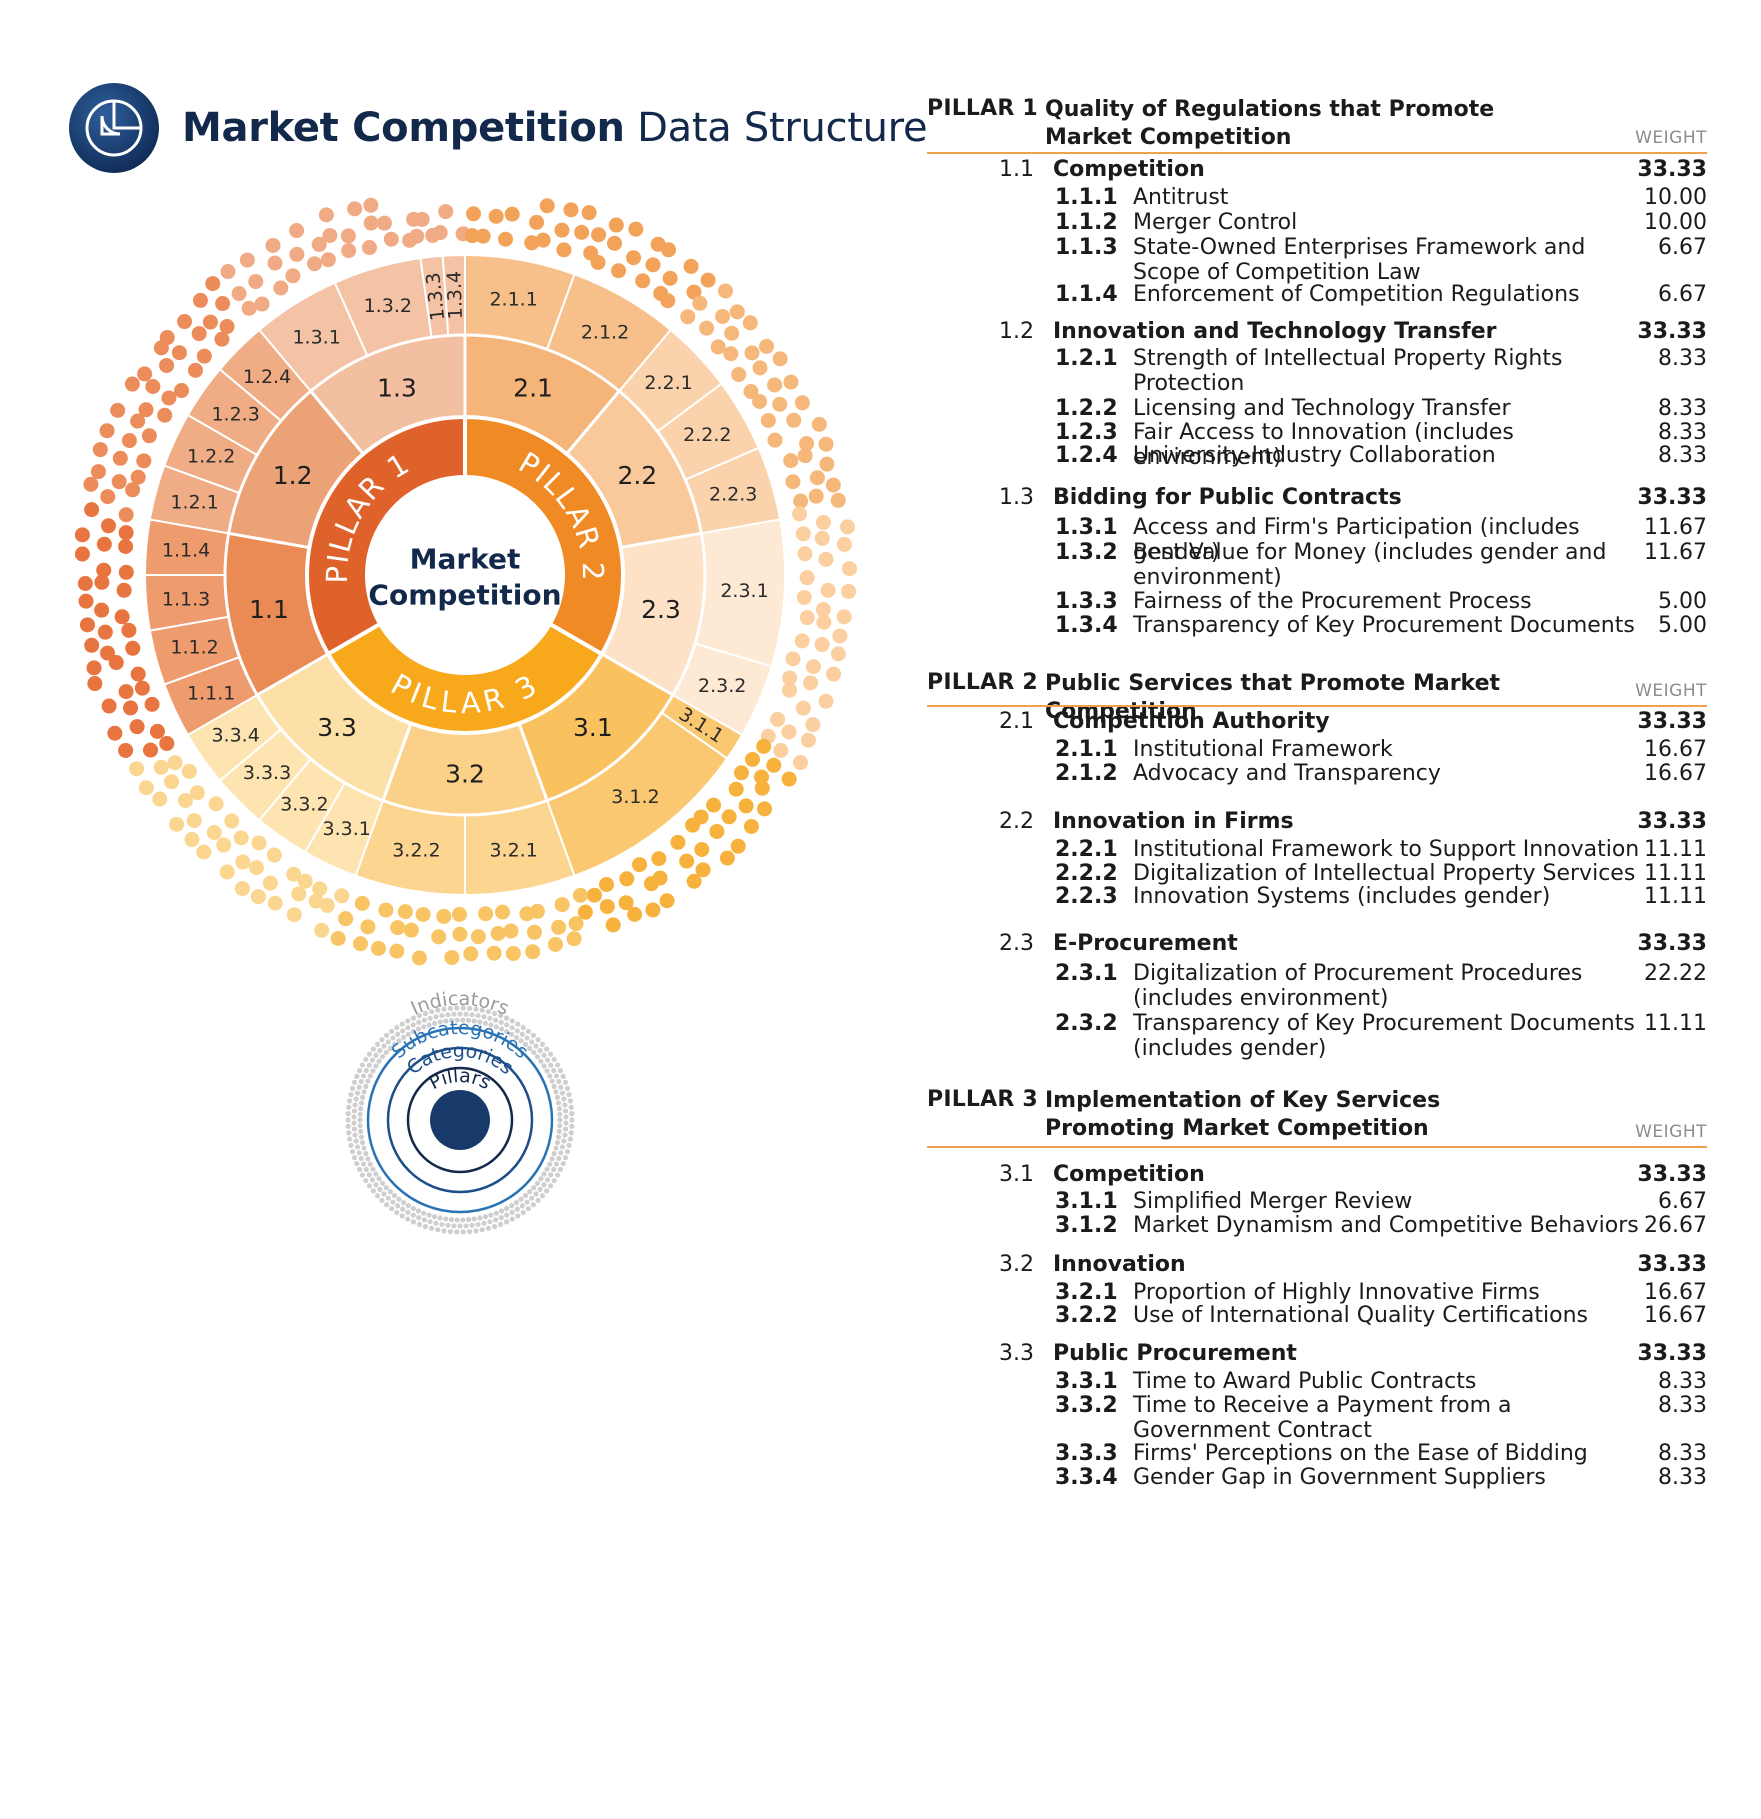 The image size is (1761, 1819). Describe the element at coordinates (1086, 896) in the screenshot. I see `indicator-code: 2.2.3` at that location.